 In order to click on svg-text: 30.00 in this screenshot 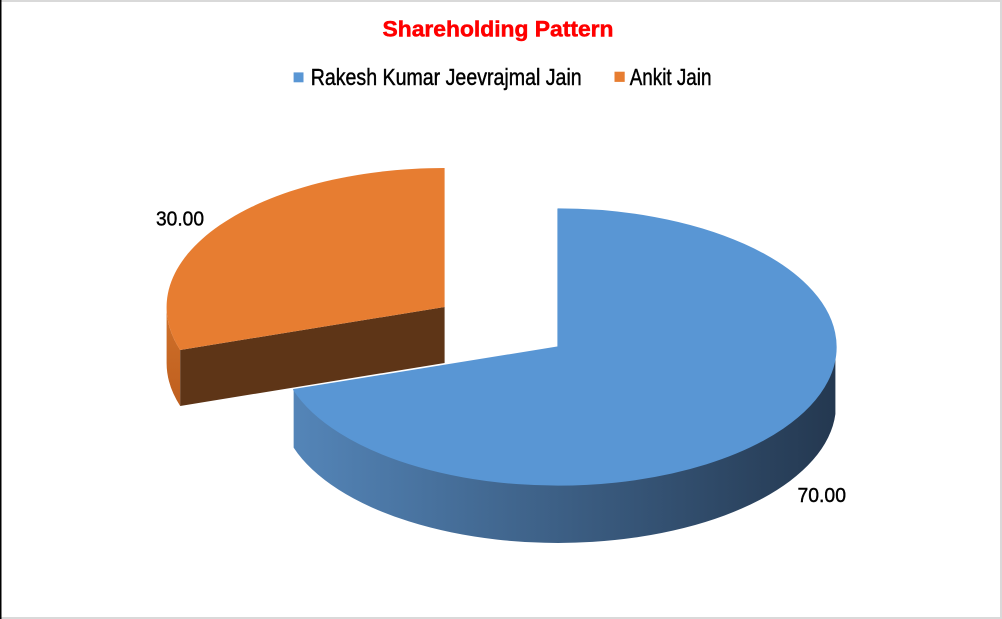, I will do `click(180, 220)`.